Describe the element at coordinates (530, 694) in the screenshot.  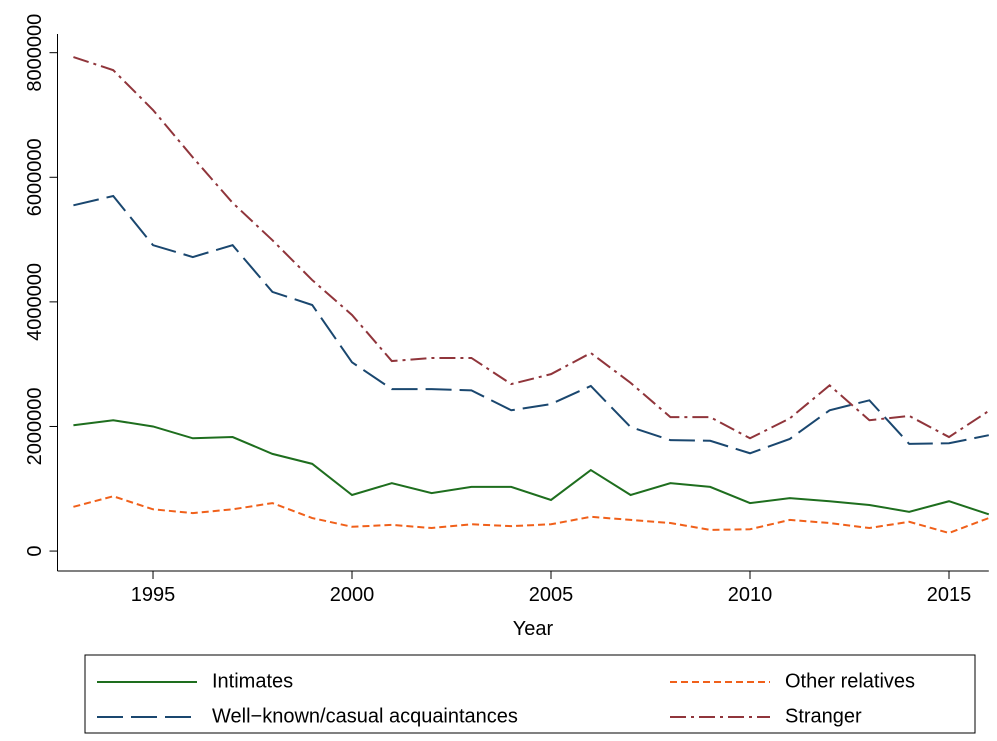
I see `legend-box` at that location.